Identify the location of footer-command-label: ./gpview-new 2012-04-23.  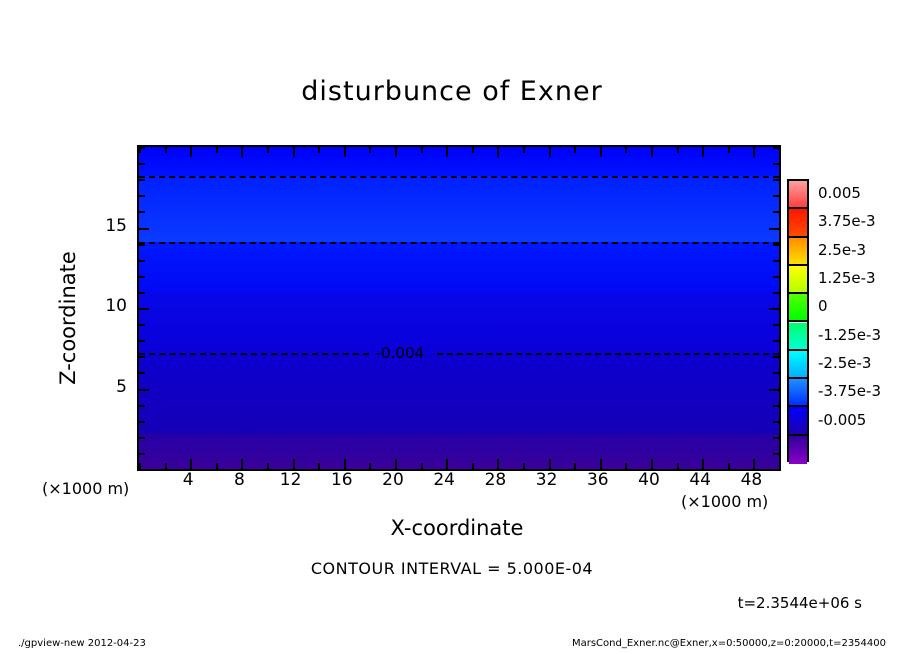
(82, 643).